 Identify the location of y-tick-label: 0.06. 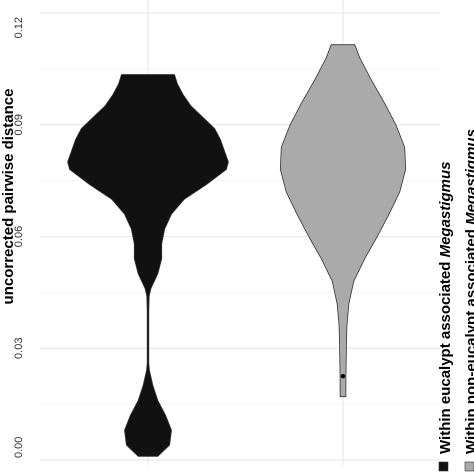
(19, 236).